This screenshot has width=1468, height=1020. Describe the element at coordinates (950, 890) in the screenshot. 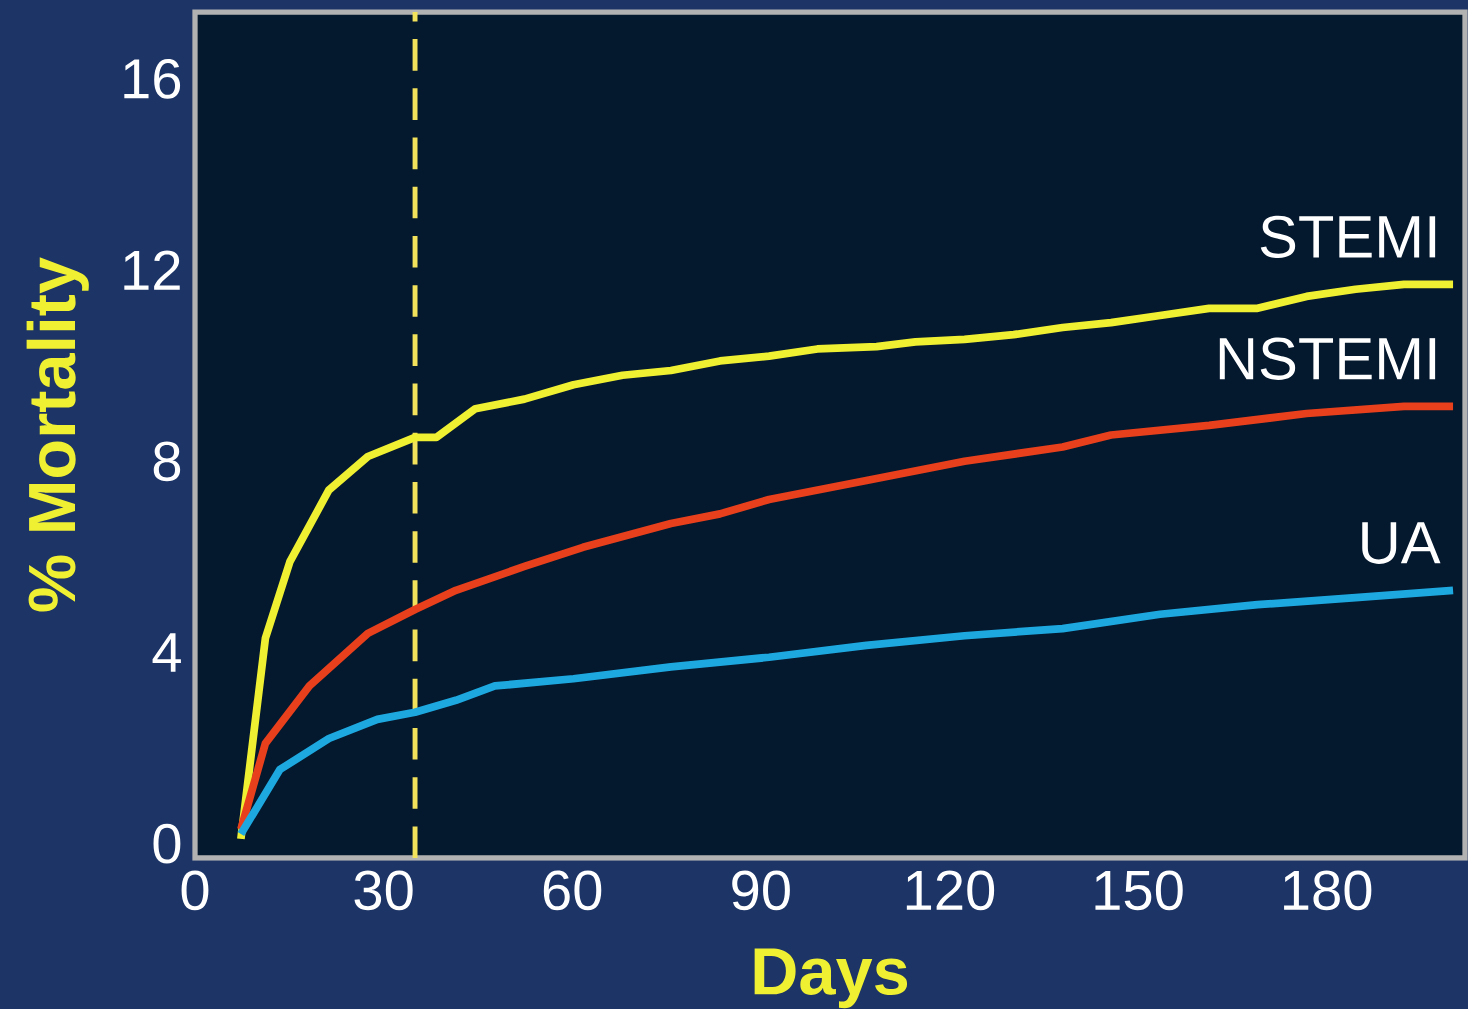

I see `x-tick-label: 120` at that location.